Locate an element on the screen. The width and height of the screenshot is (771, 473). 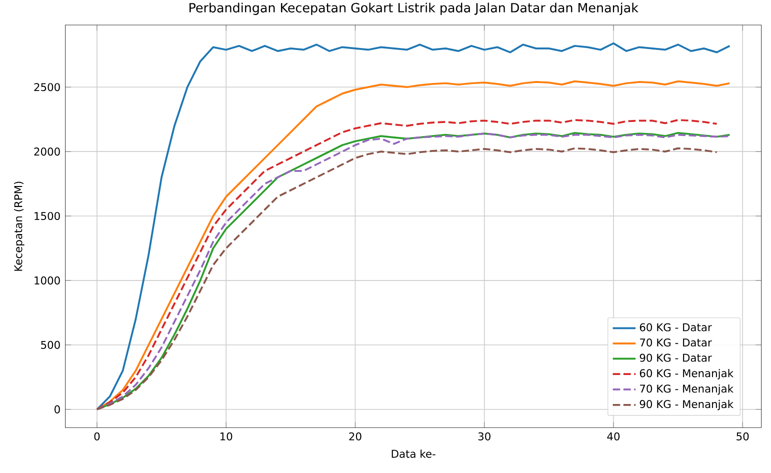
chart-title: Perbandingan Kecepatan Gokart Listrik pada Jalan Datar dan Menanjak is located at coordinates (414, 8).